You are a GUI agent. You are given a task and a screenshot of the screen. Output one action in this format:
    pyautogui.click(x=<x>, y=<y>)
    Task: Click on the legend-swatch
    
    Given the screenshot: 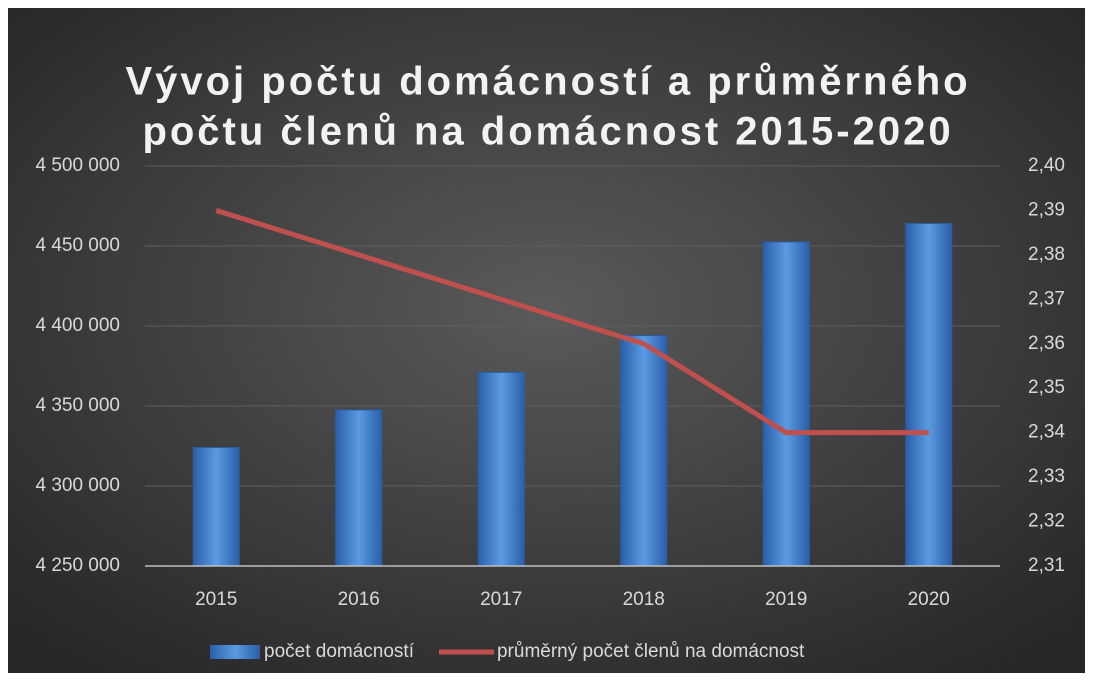 What is the action you would take?
    pyautogui.click(x=235, y=652)
    